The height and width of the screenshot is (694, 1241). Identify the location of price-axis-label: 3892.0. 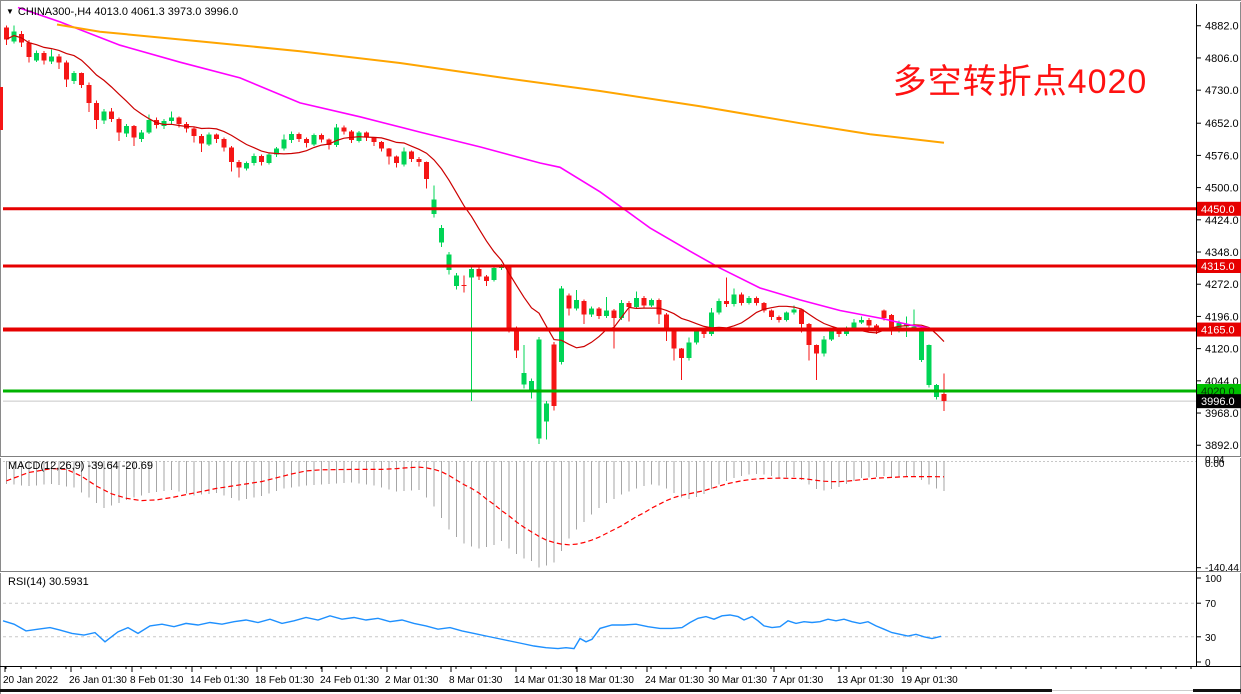
(1222, 446).